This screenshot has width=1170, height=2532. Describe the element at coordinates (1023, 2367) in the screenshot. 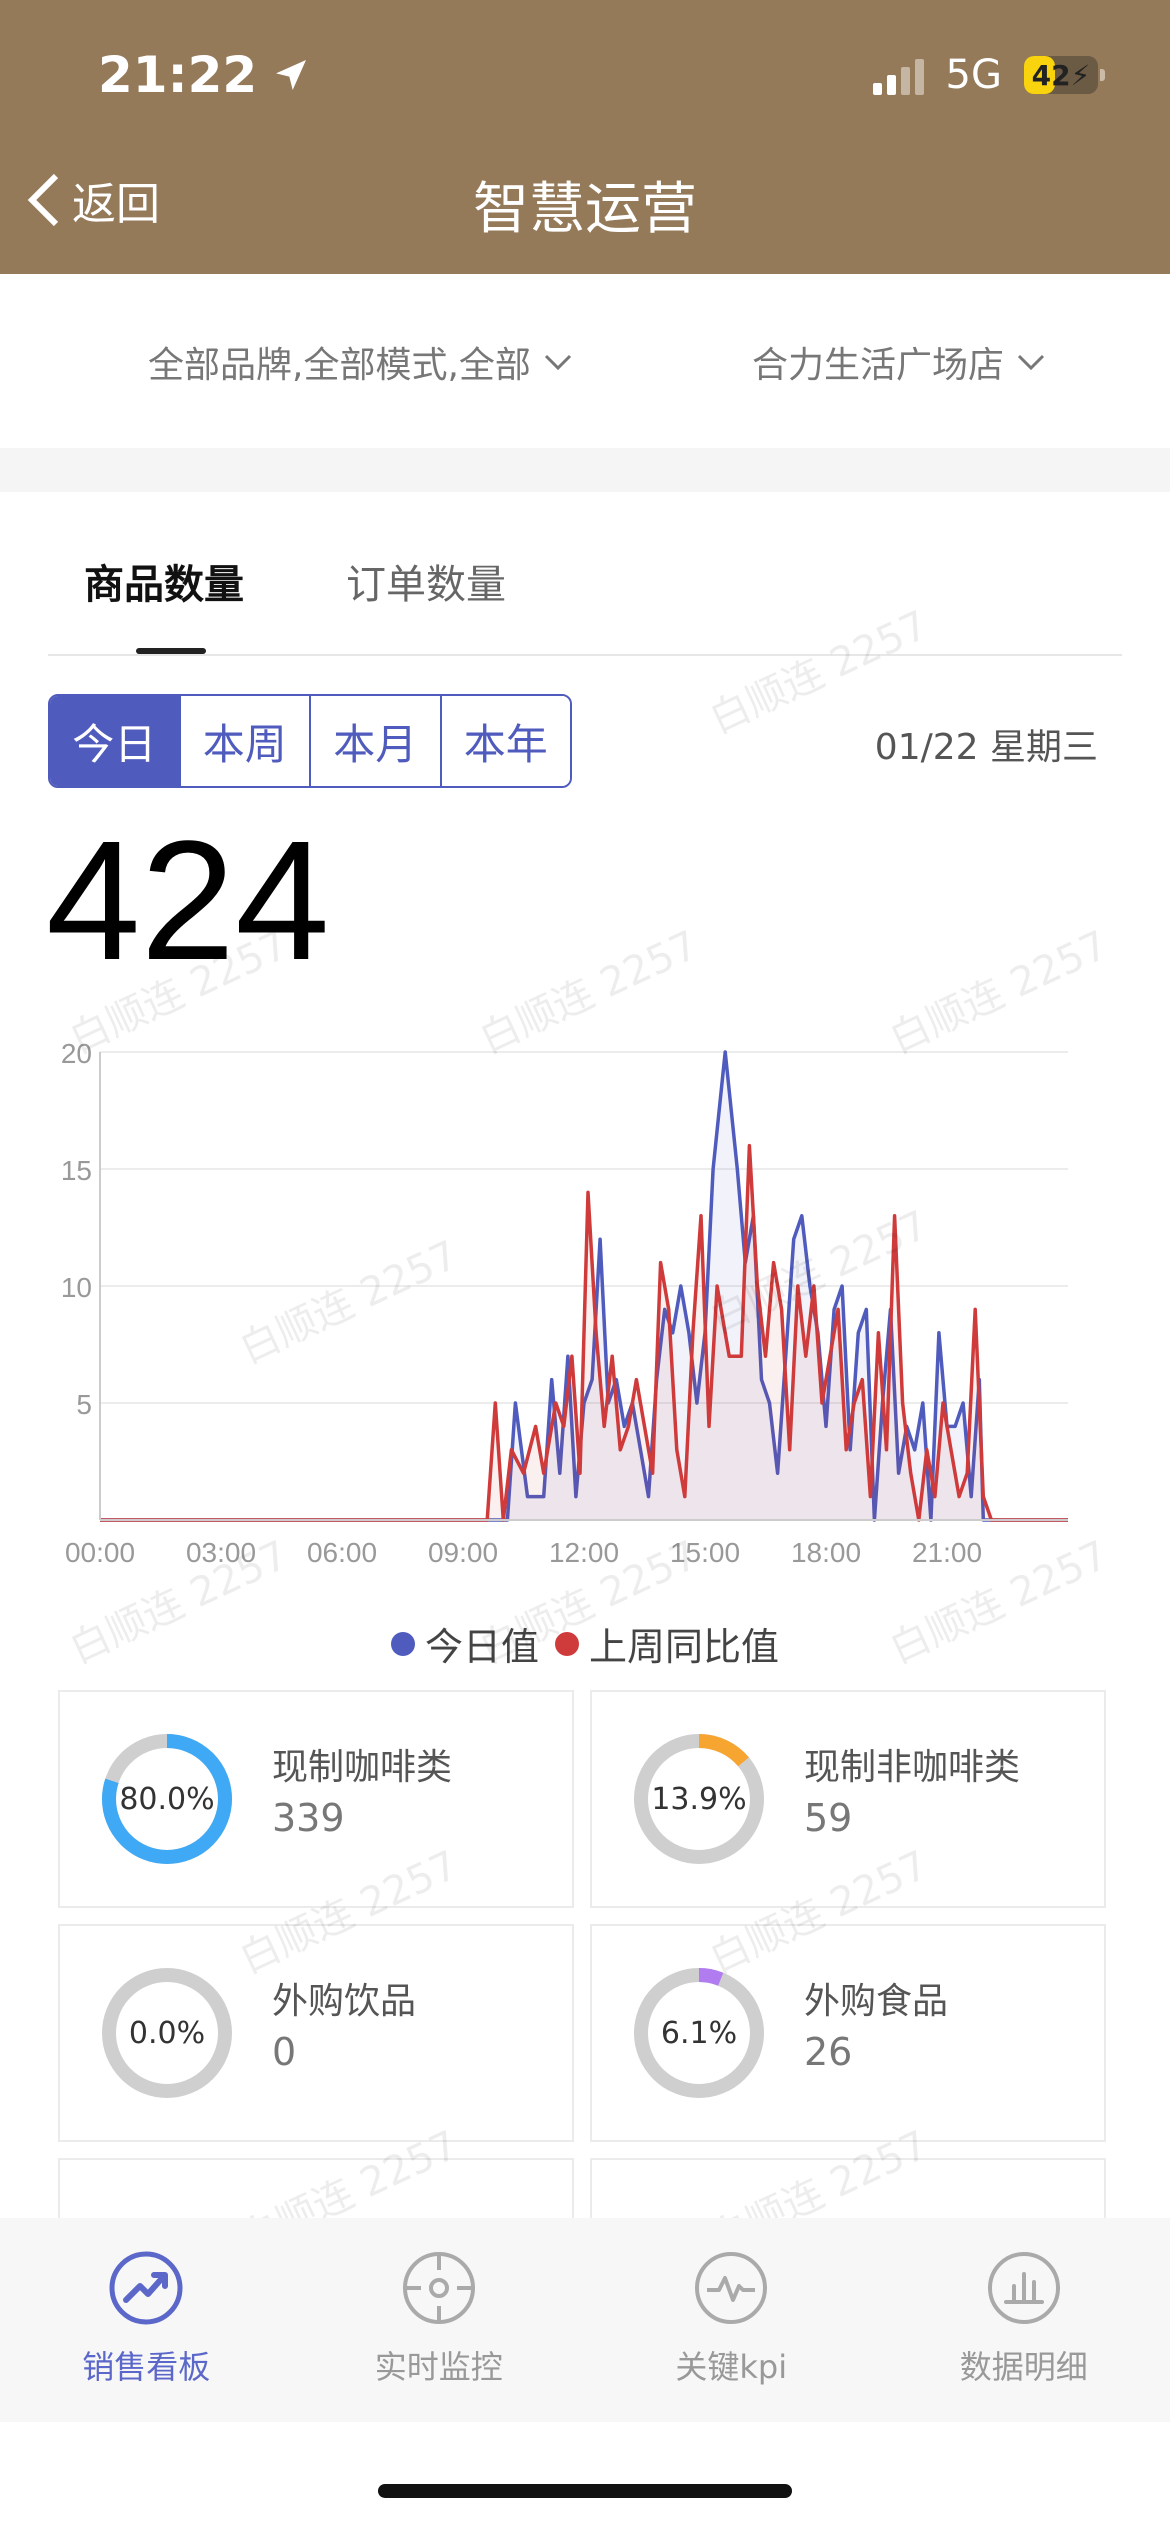

I see `nav-label: 数据明细` at that location.